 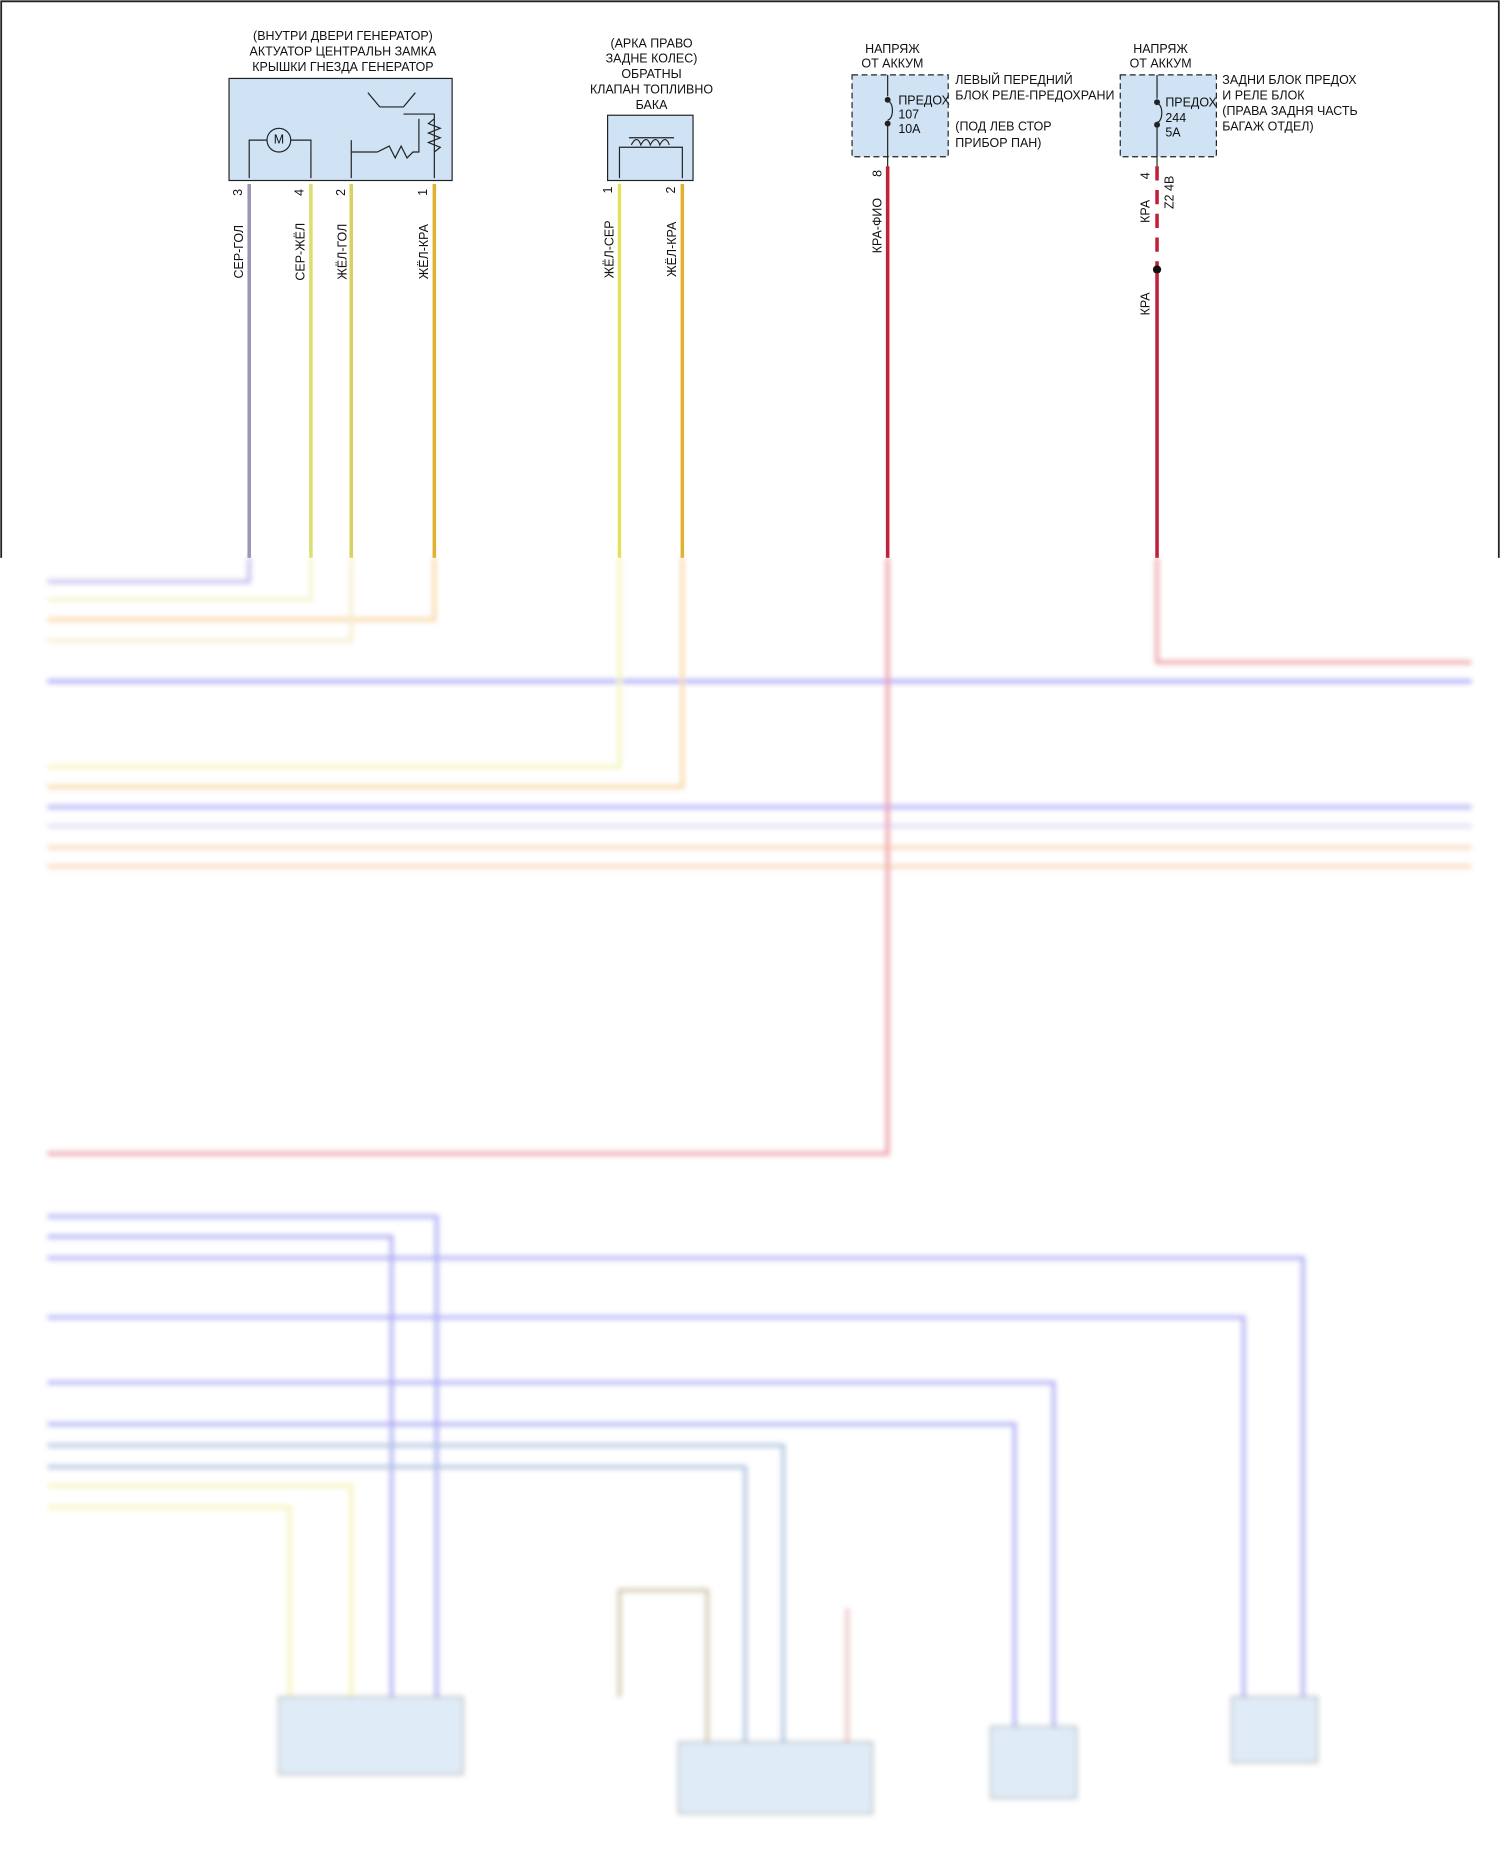 I want to click on component-title: (АРКА ПРАВО, so click(x=651, y=43).